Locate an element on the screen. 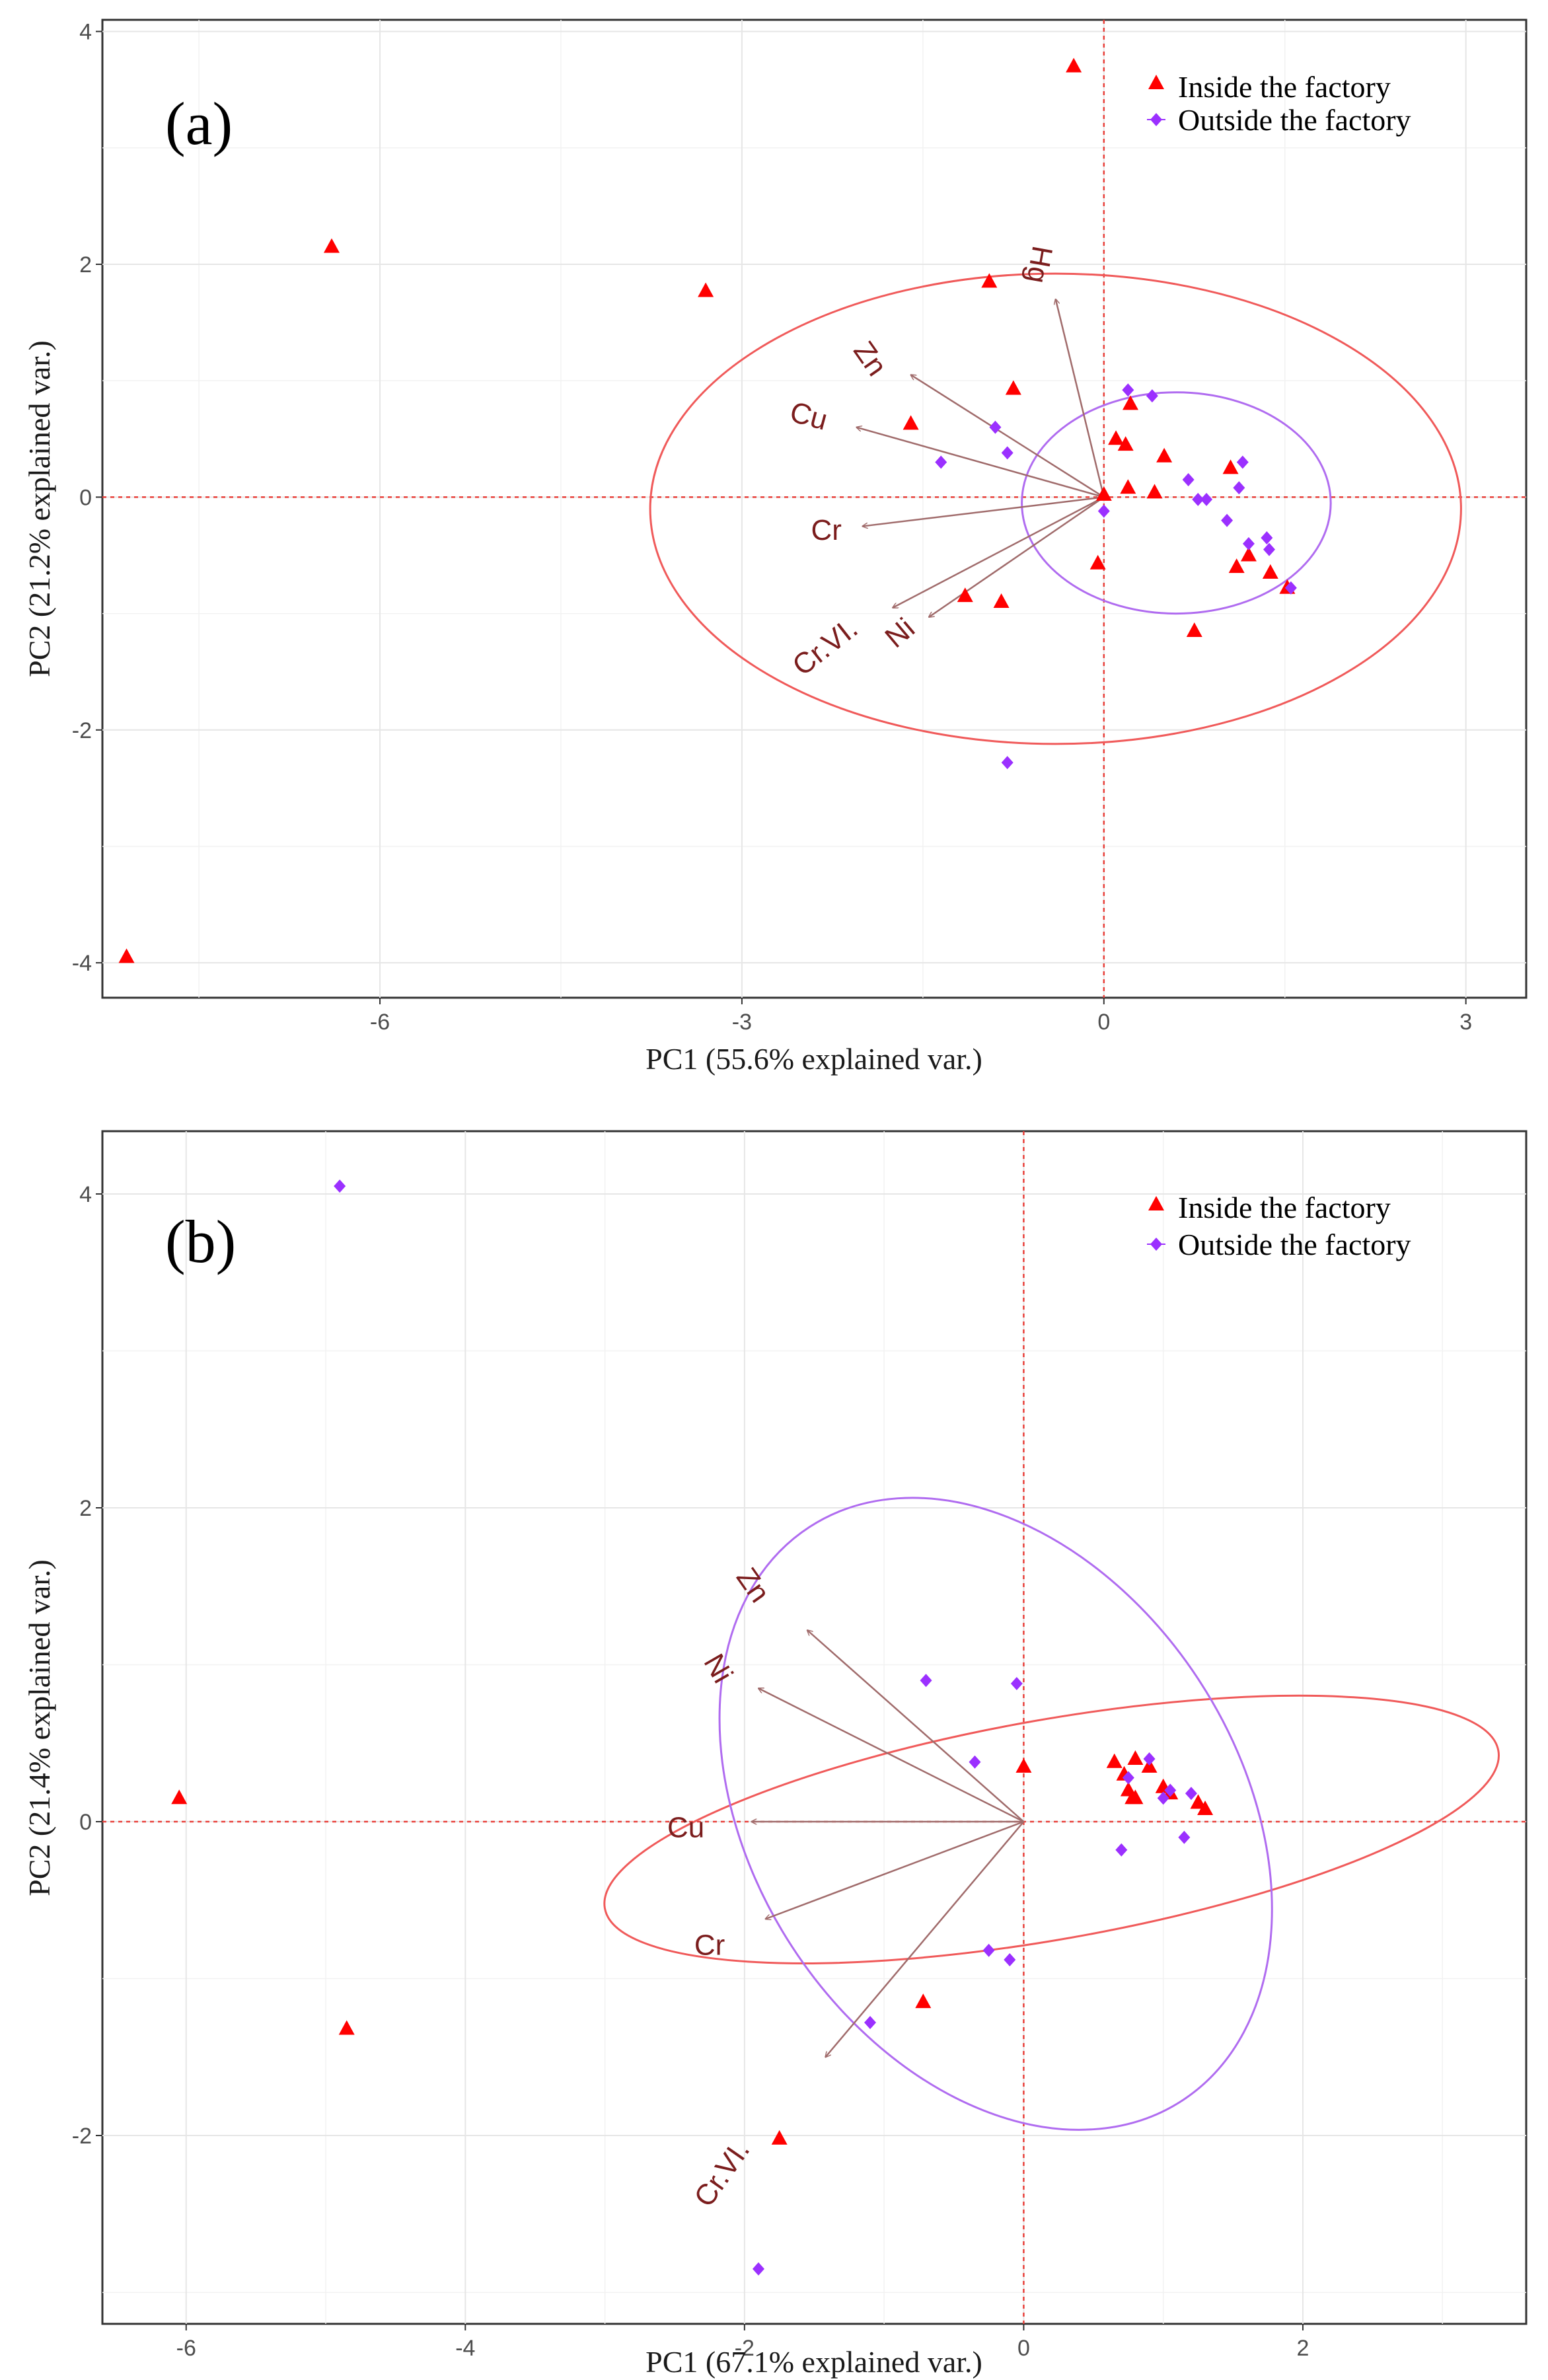 The height and width of the screenshot is (2380, 1548). loading-arrows is located at coordinates (888, 1843).